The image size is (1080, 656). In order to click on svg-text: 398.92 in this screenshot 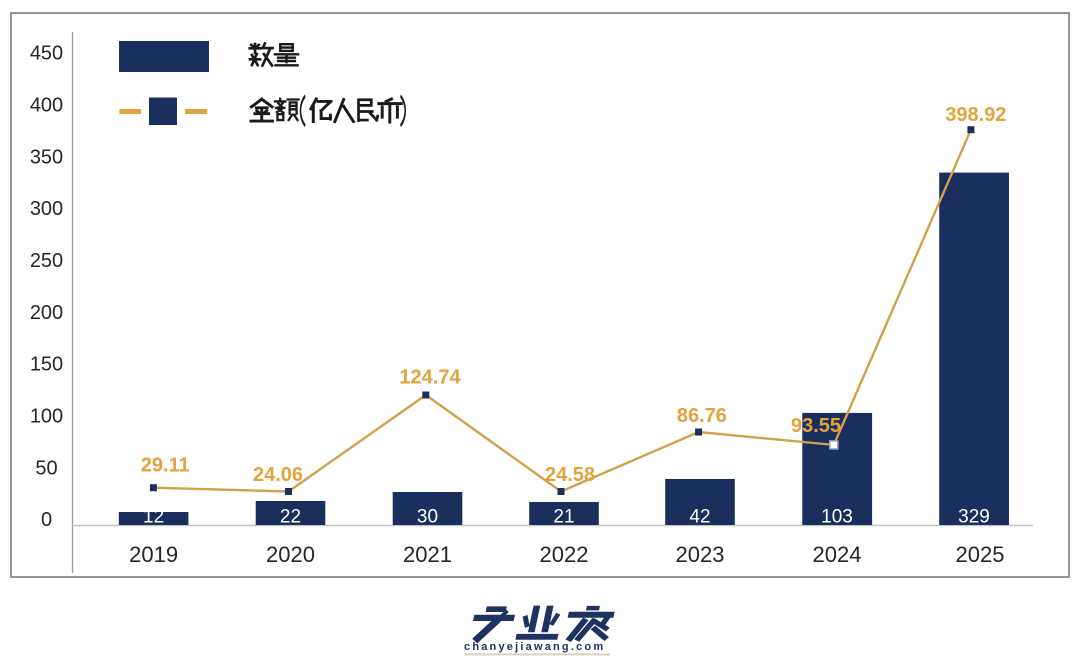, I will do `click(975, 115)`.